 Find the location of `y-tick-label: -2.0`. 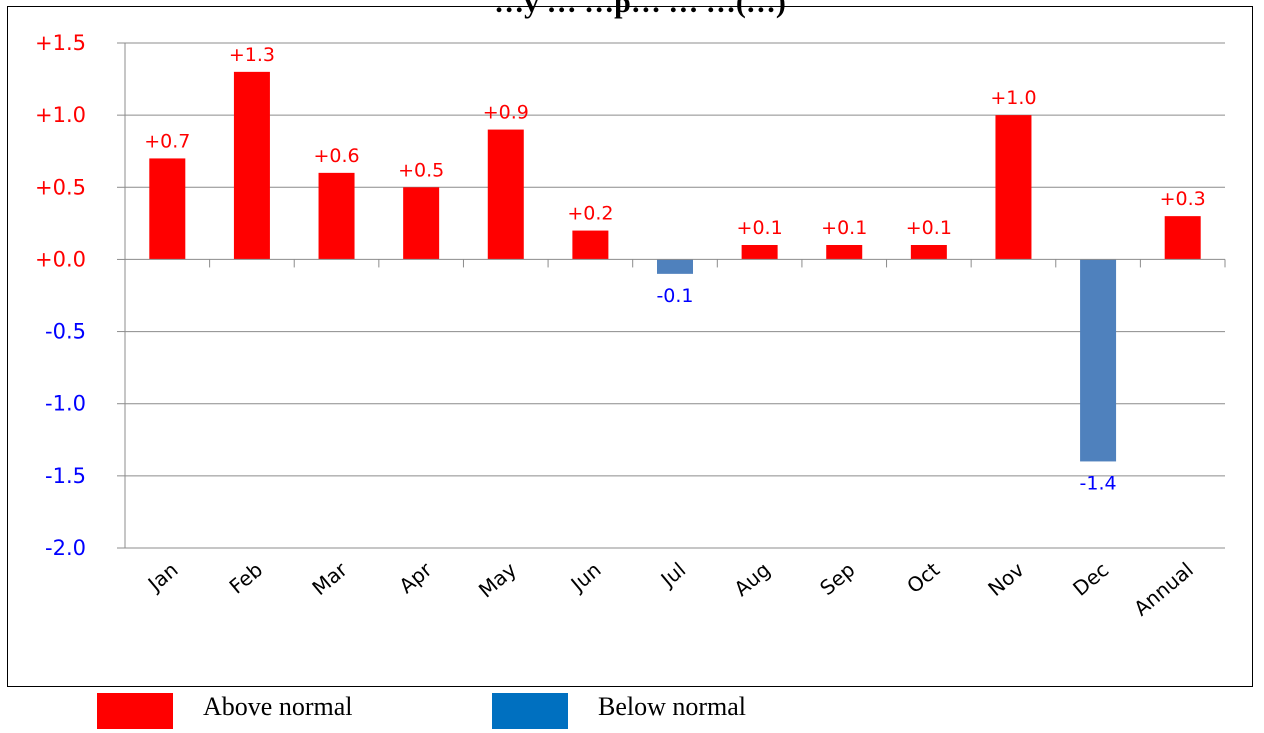

y-tick-label: -2.0 is located at coordinates (65, 548).